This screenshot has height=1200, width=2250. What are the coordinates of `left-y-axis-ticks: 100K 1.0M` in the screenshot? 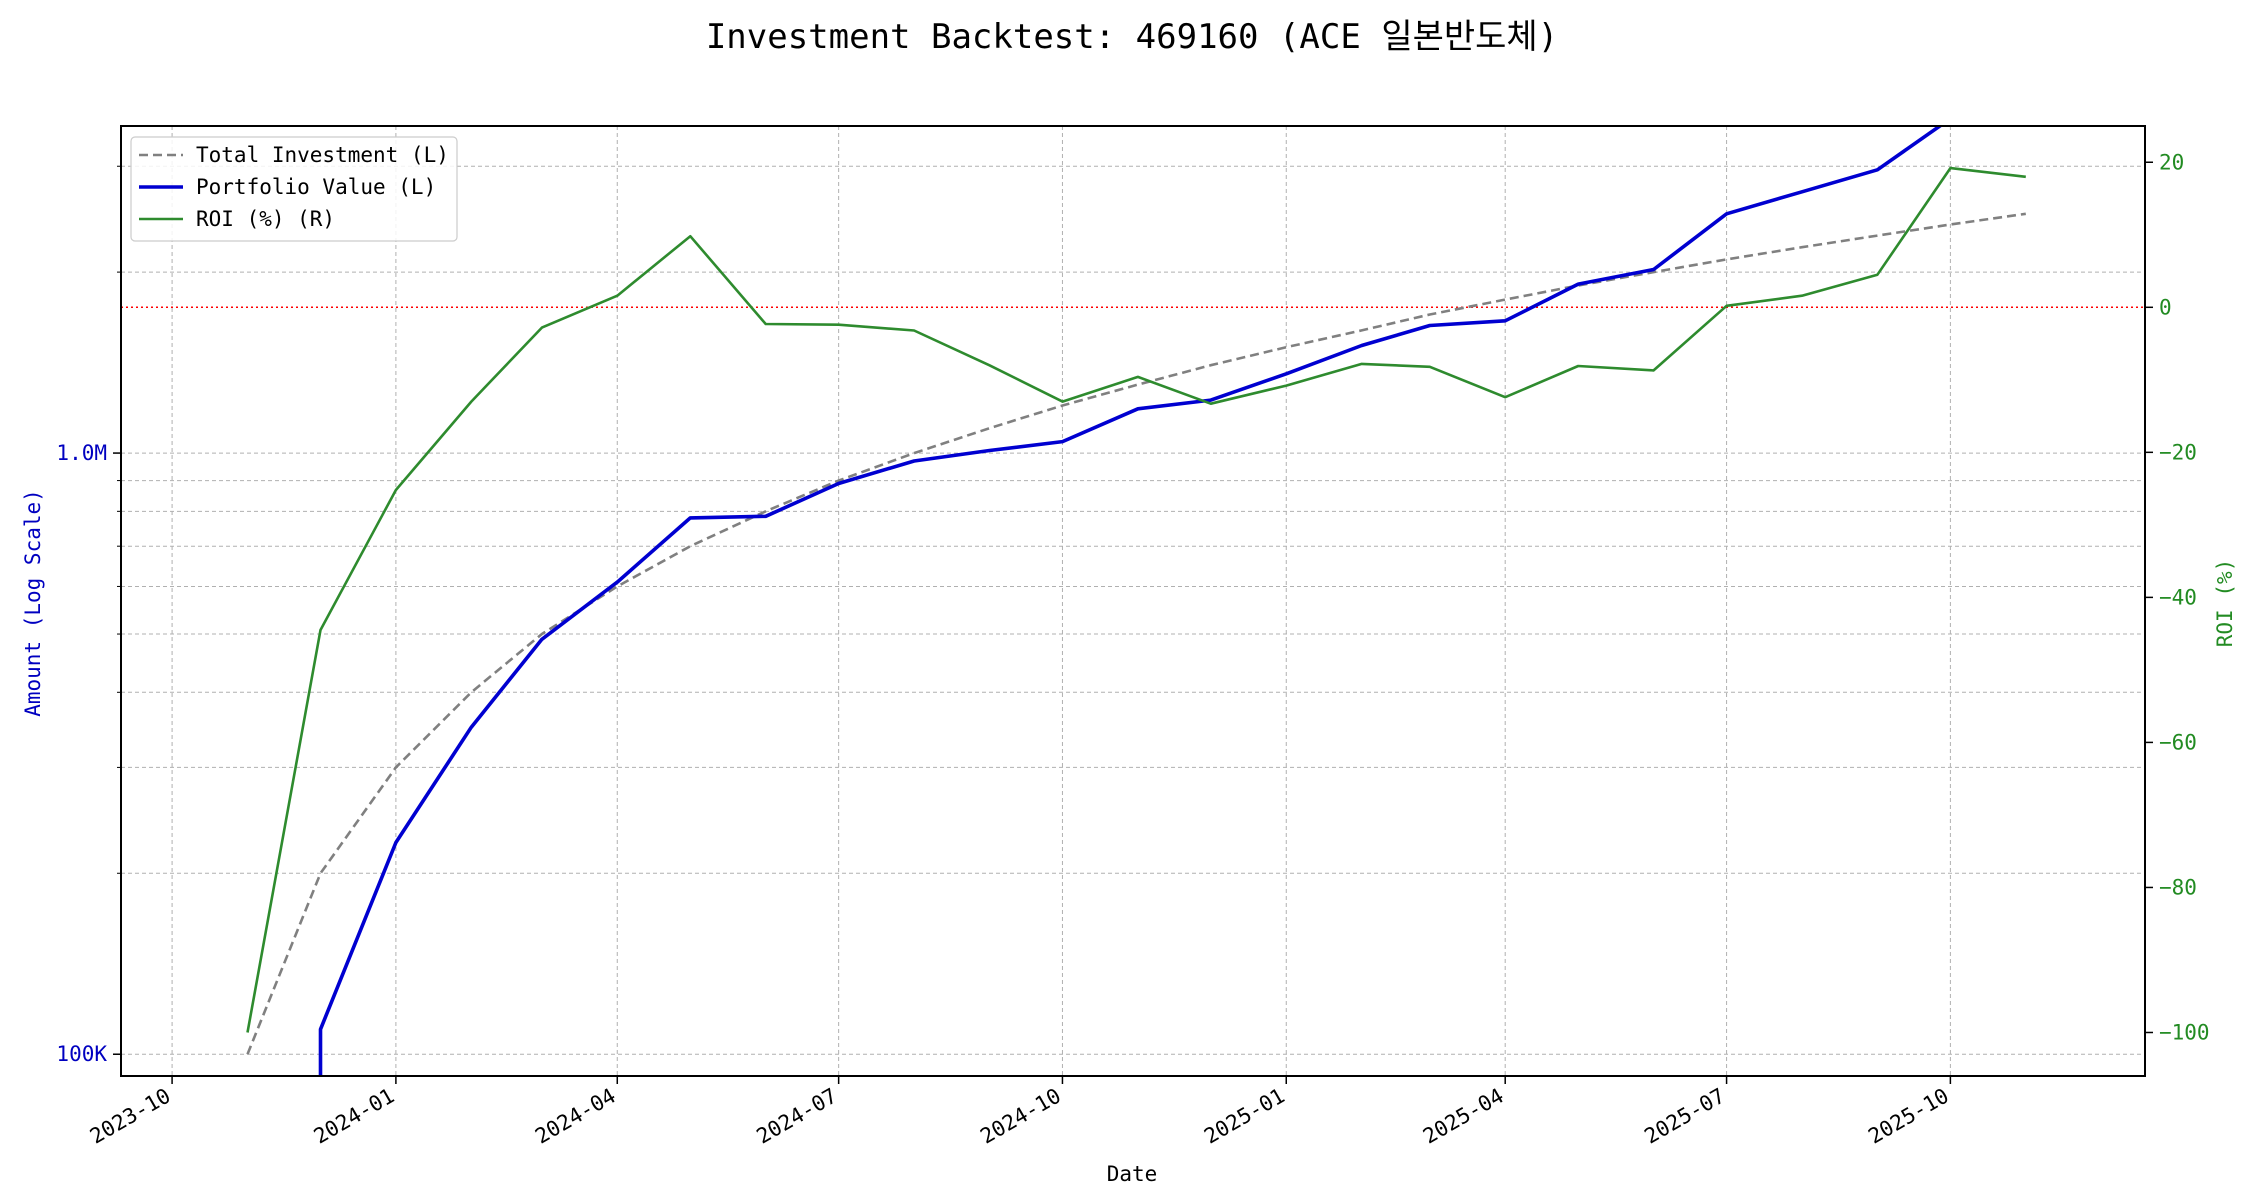 It's located at (88, 615).